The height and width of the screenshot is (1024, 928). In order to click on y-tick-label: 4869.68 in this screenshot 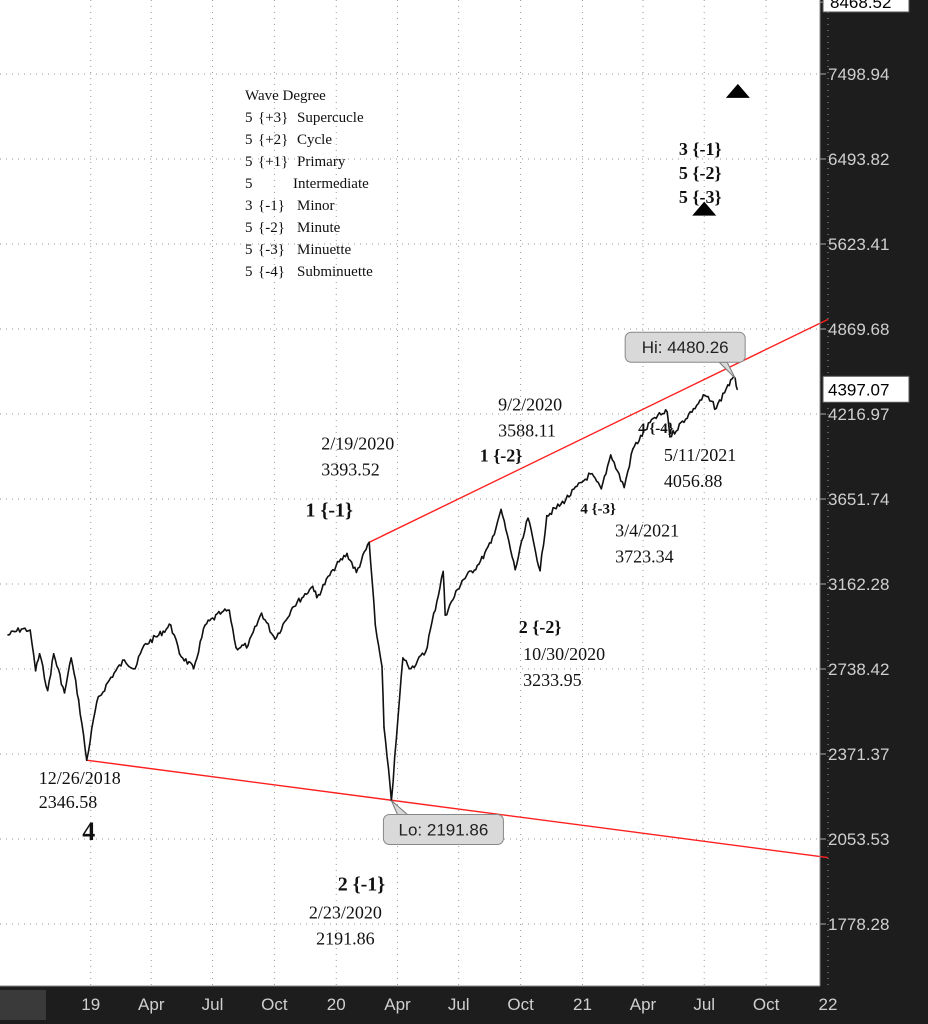, I will do `click(858, 329)`.